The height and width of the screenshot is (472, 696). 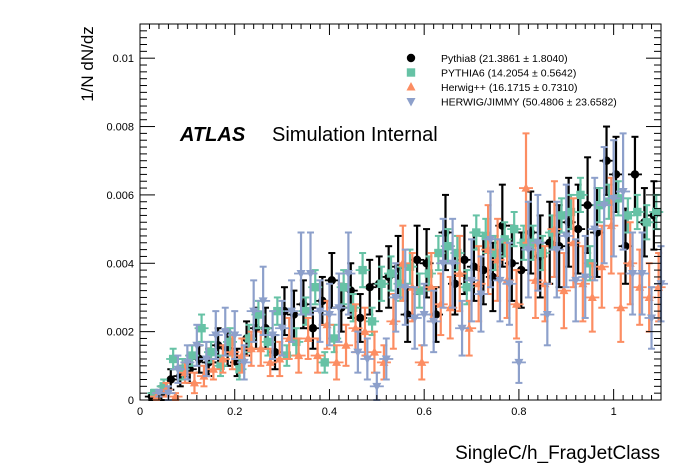 I want to click on y-tick-label: 0.004, so click(x=120, y=264).